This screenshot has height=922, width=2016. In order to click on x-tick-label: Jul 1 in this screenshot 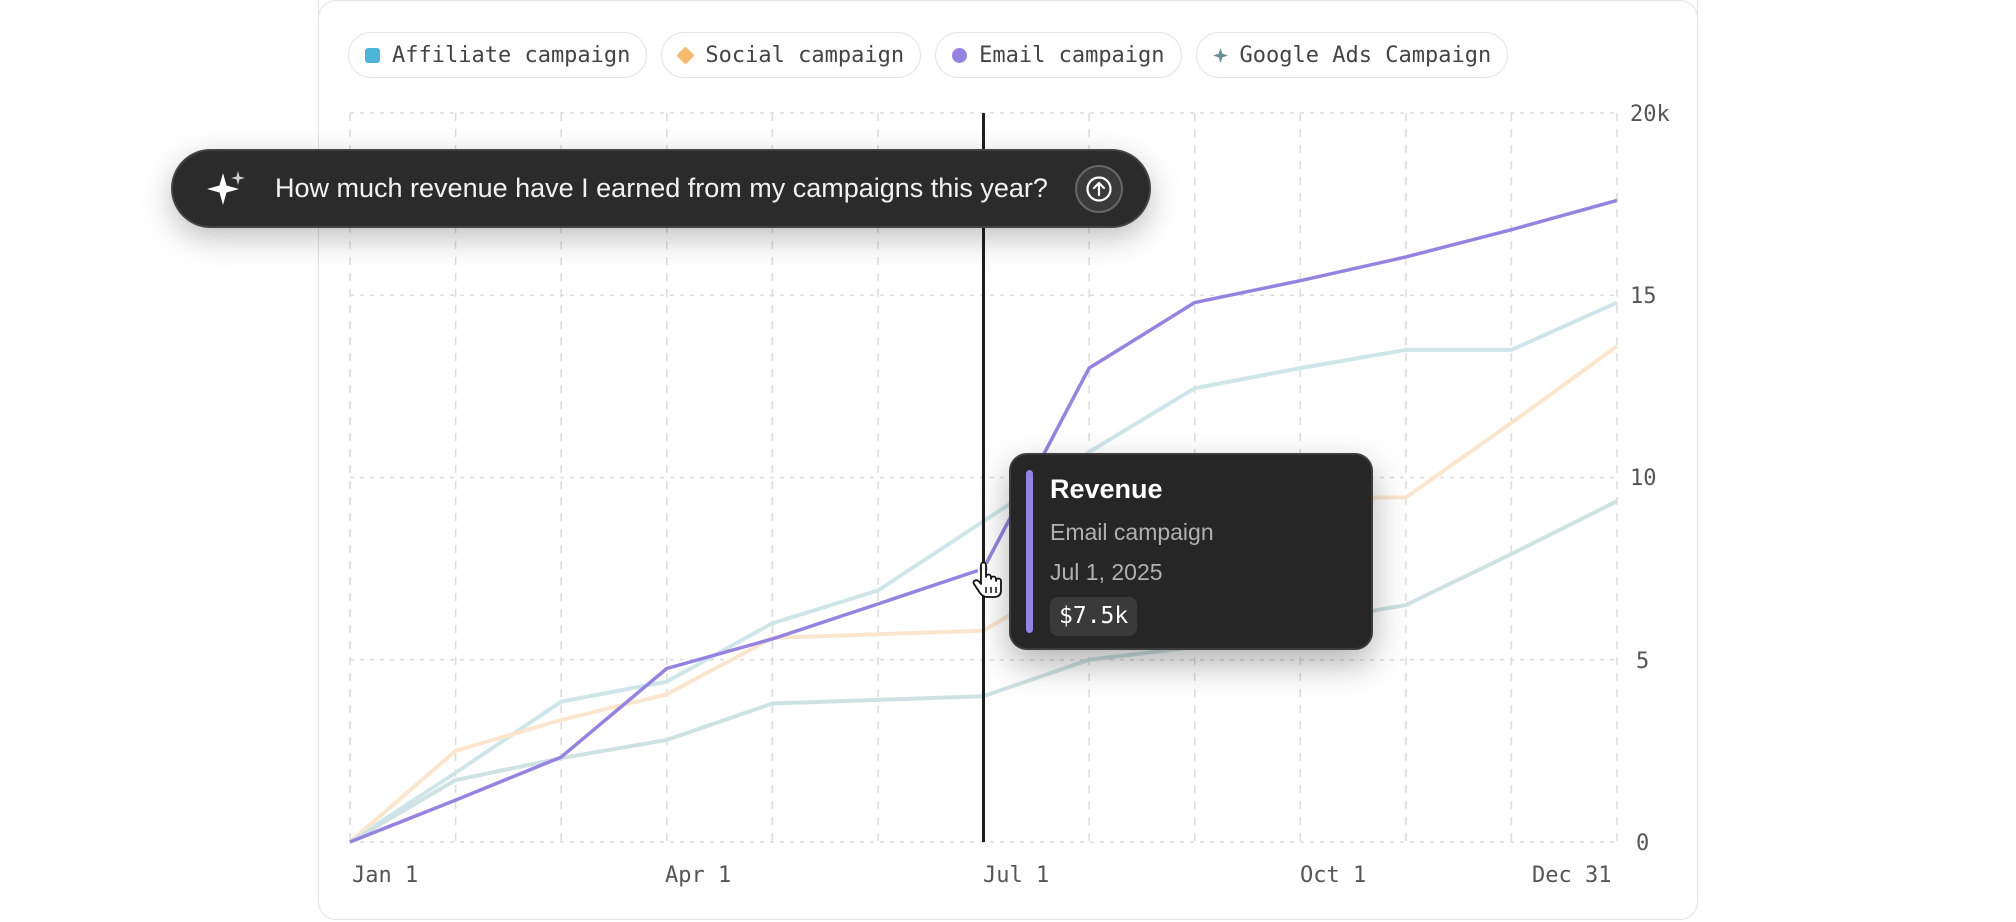, I will do `click(1016, 875)`.